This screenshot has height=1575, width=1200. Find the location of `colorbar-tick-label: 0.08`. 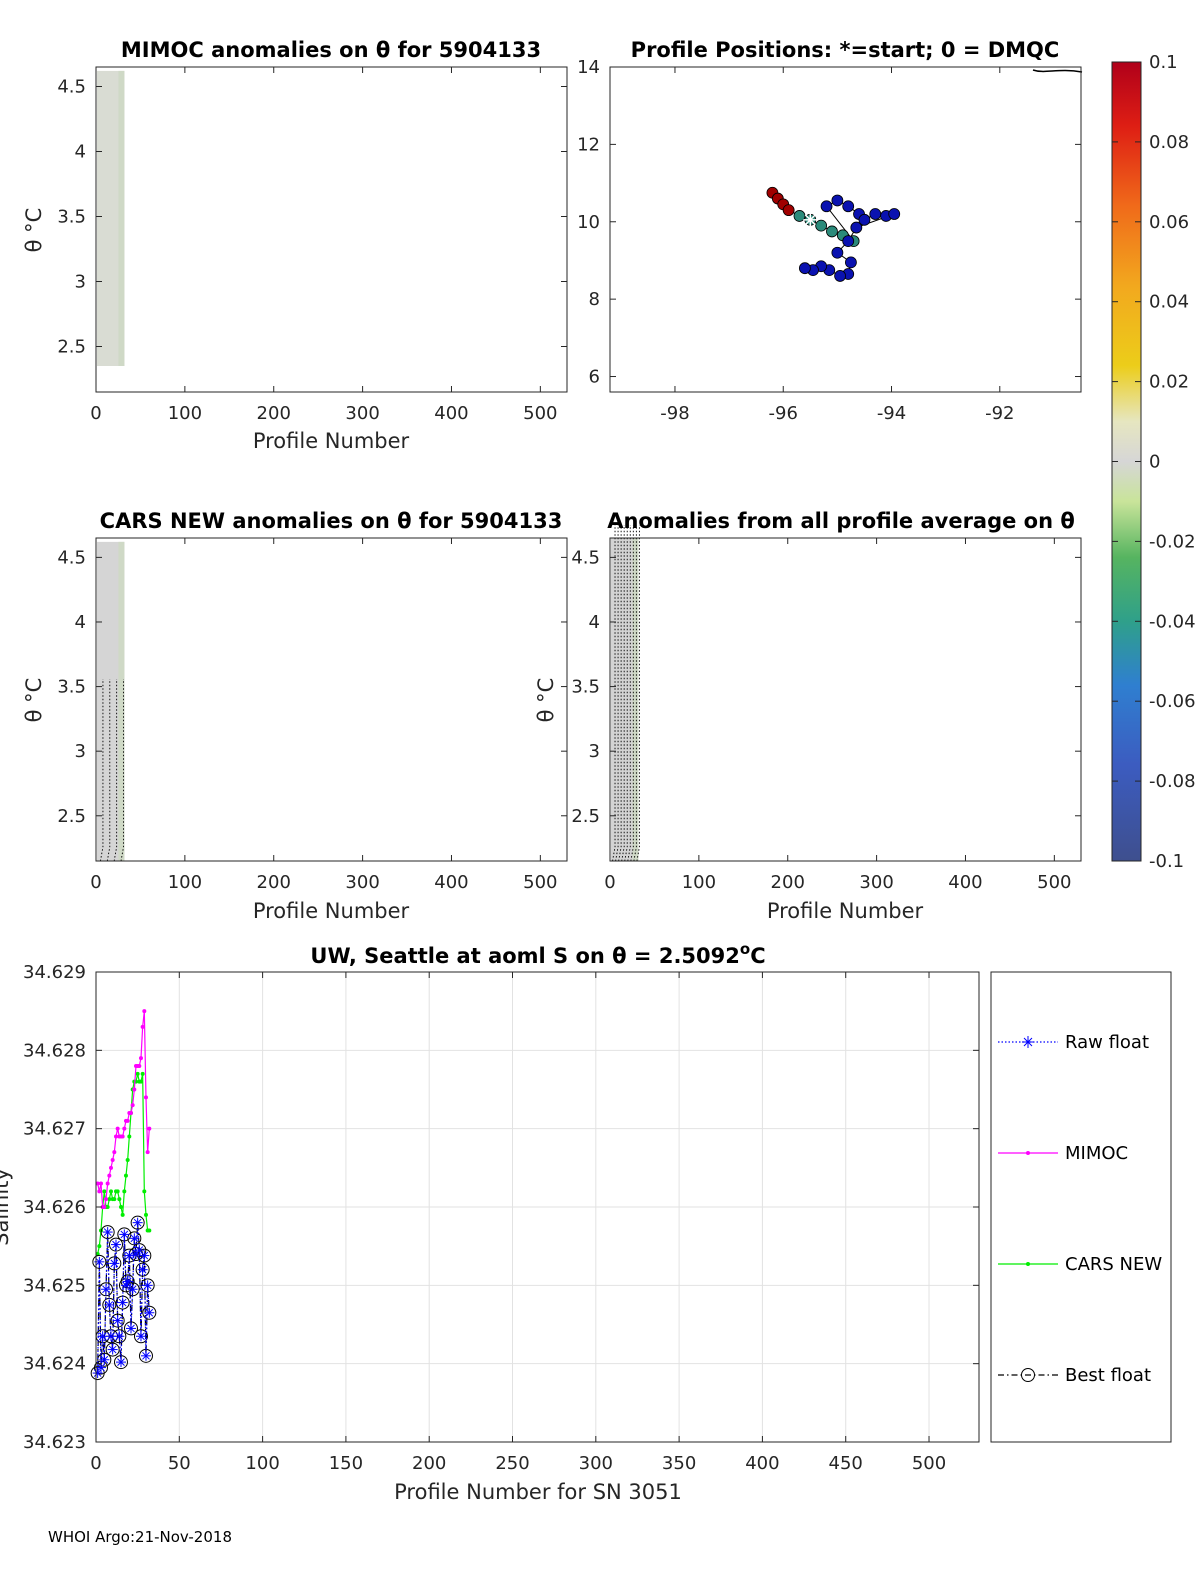

colorbar-tick-label: 0.08 is located at coordinates (1169, 142).